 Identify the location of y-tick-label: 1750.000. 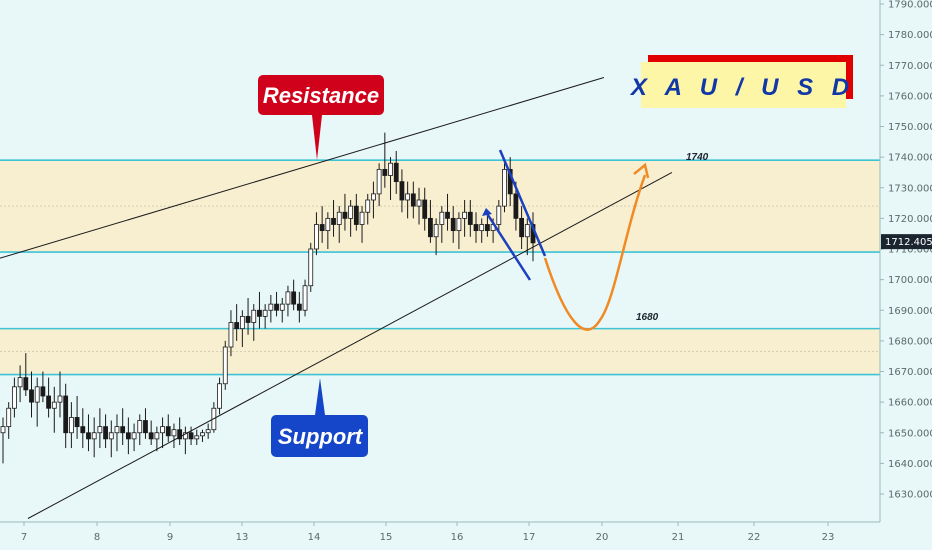
(910, 127).